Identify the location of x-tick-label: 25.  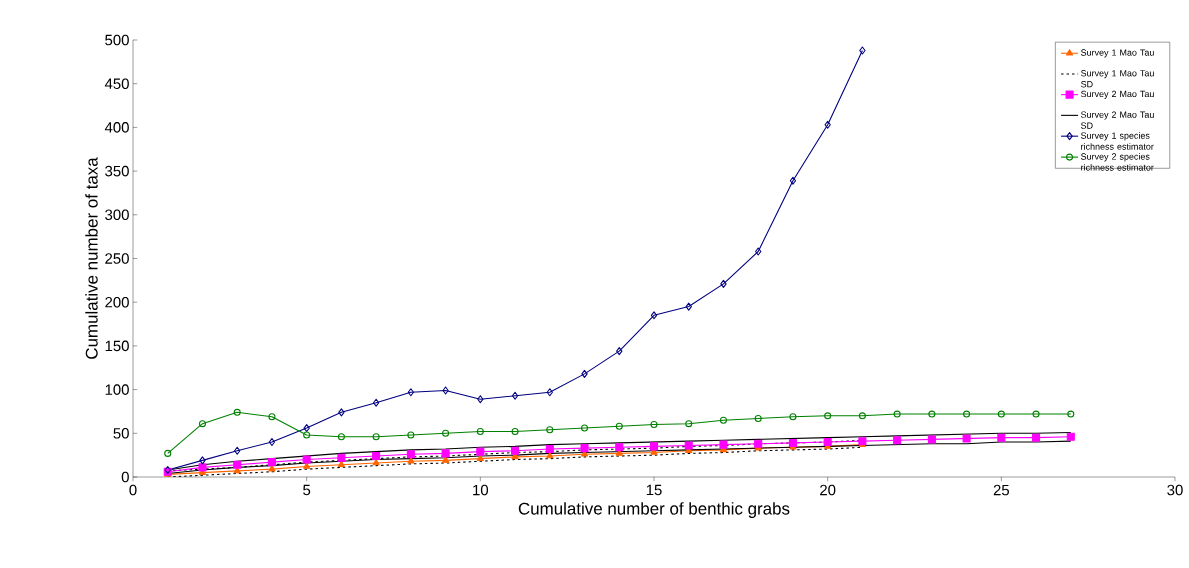
(1001, 490).